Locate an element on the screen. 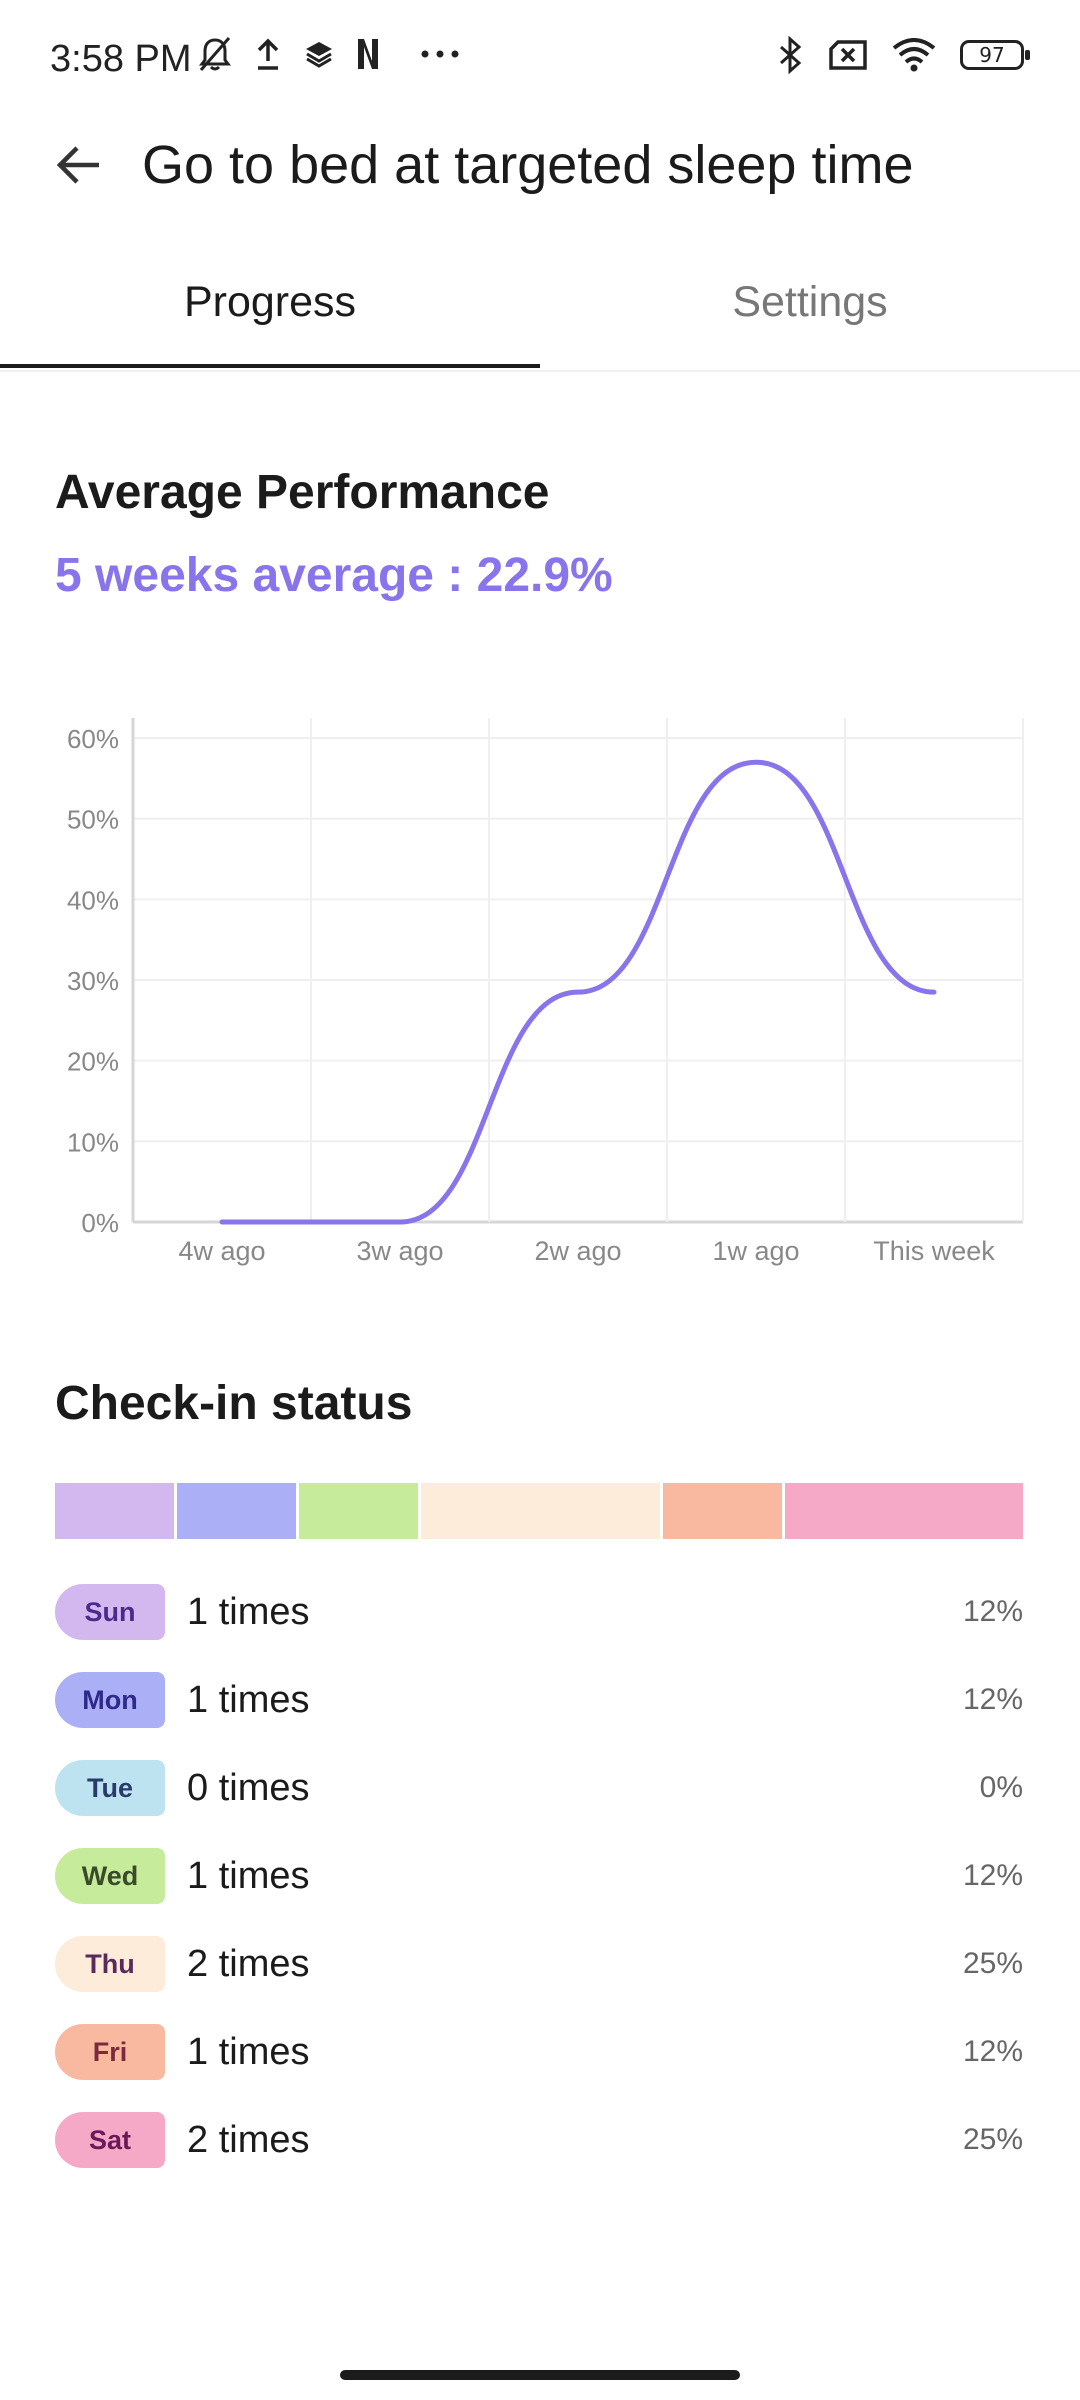 The image size is (1080, 2400). app-bar: Go to bed at targeted sleep time is located at coordinates (540, 165).